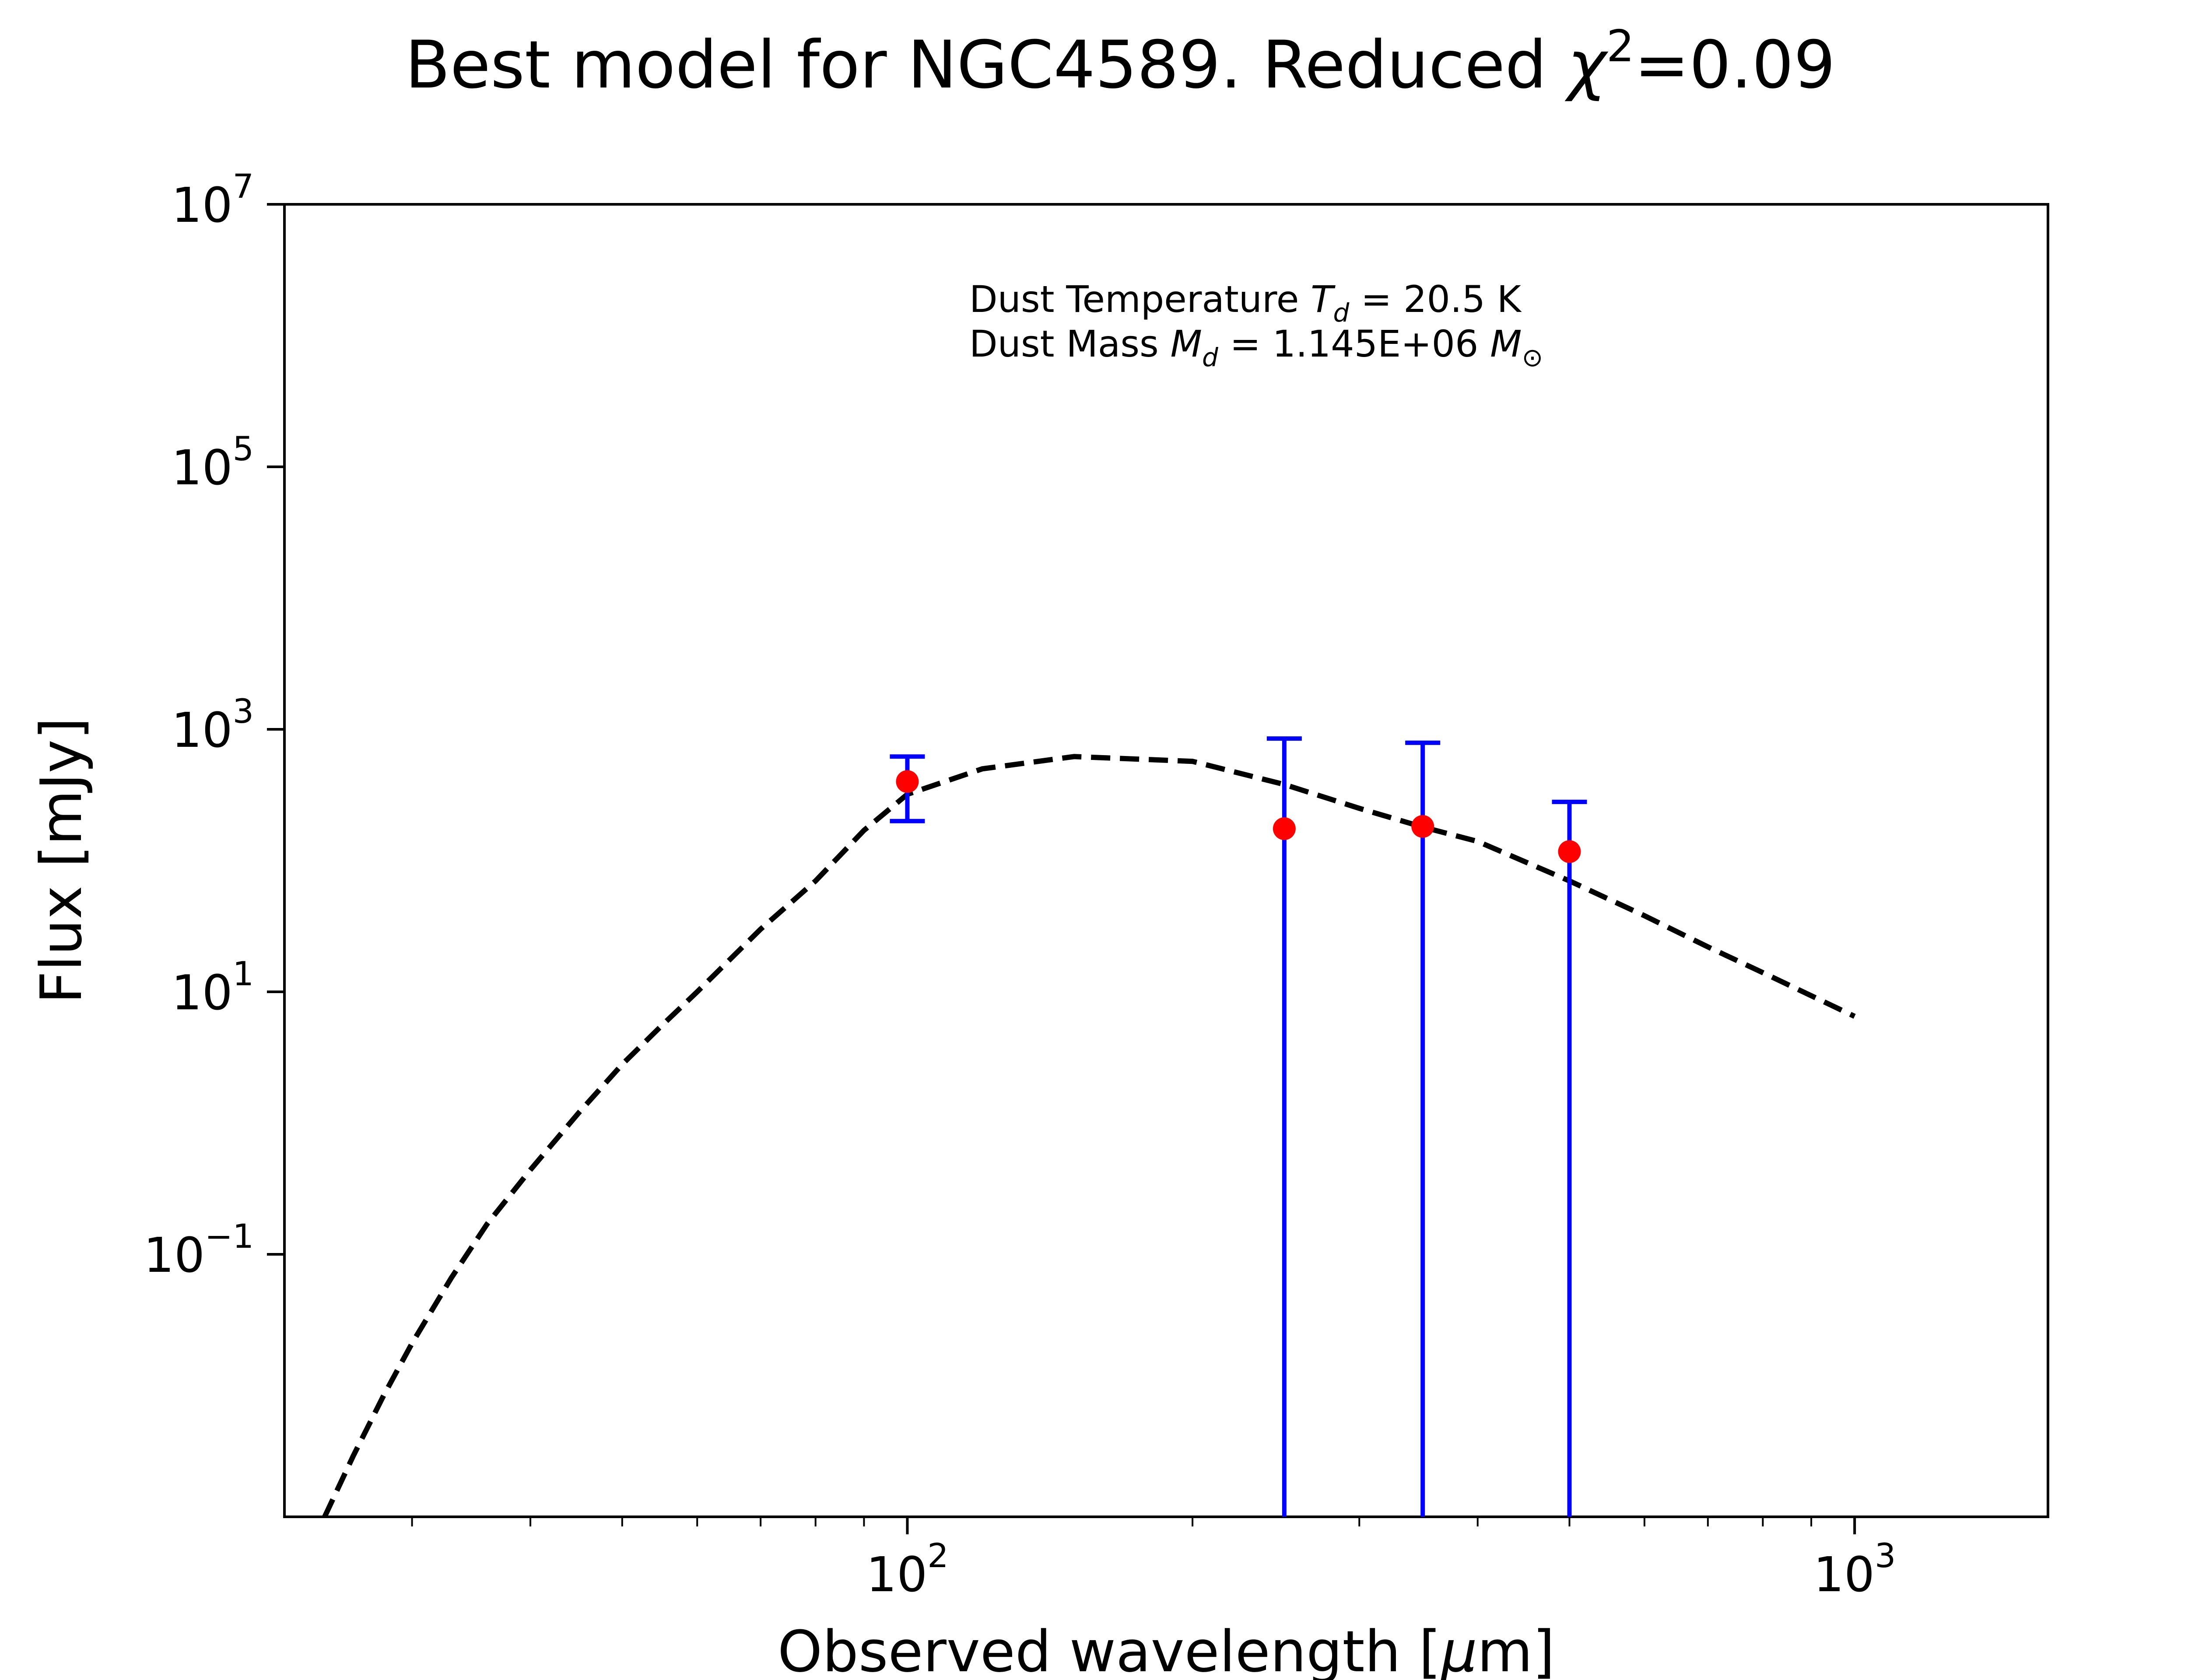 The image size is (2188, 1680). What do you see at coordinates (62, 861) in the screenshot?
I see `y-axis-label: Flux [mJy]` at bounding box center [62, 861].